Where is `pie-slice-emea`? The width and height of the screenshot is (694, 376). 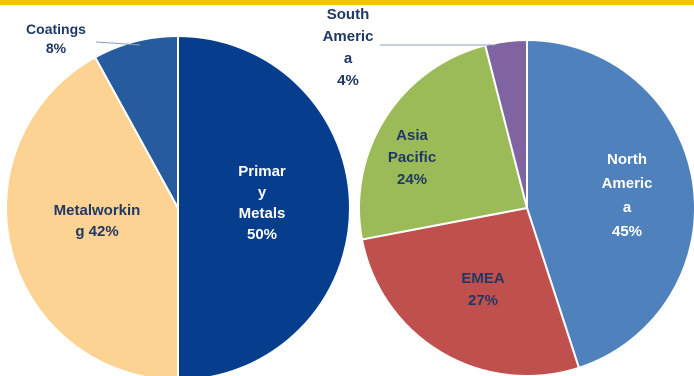
pie-slice-emea is located at coordinates (470, 291).